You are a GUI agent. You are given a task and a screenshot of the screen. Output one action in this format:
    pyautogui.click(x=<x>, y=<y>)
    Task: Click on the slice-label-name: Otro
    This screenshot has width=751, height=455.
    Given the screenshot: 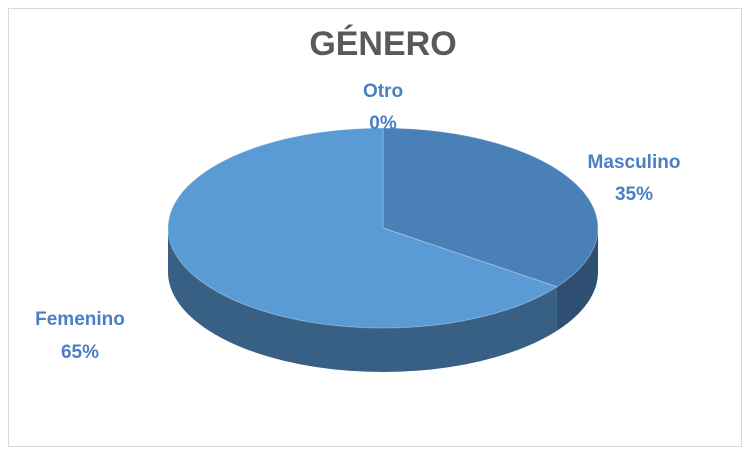 What is the action you would take?
    pyautogui.click(x=383, y=91)
    